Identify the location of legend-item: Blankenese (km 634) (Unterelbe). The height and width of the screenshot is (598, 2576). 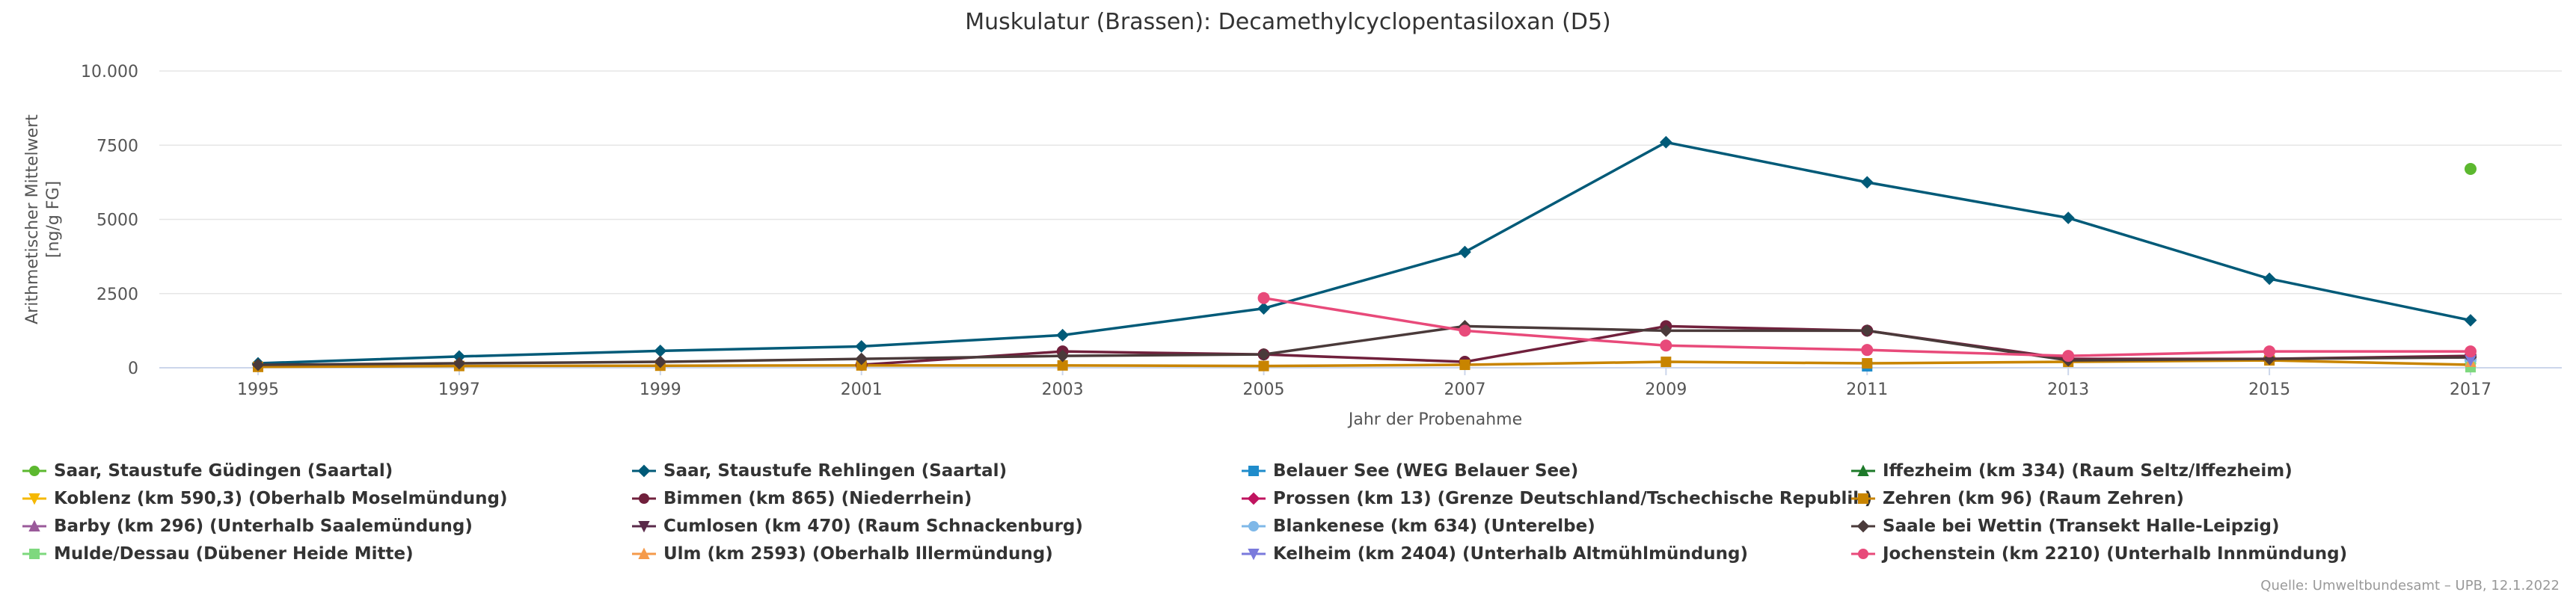
(1546, 526).